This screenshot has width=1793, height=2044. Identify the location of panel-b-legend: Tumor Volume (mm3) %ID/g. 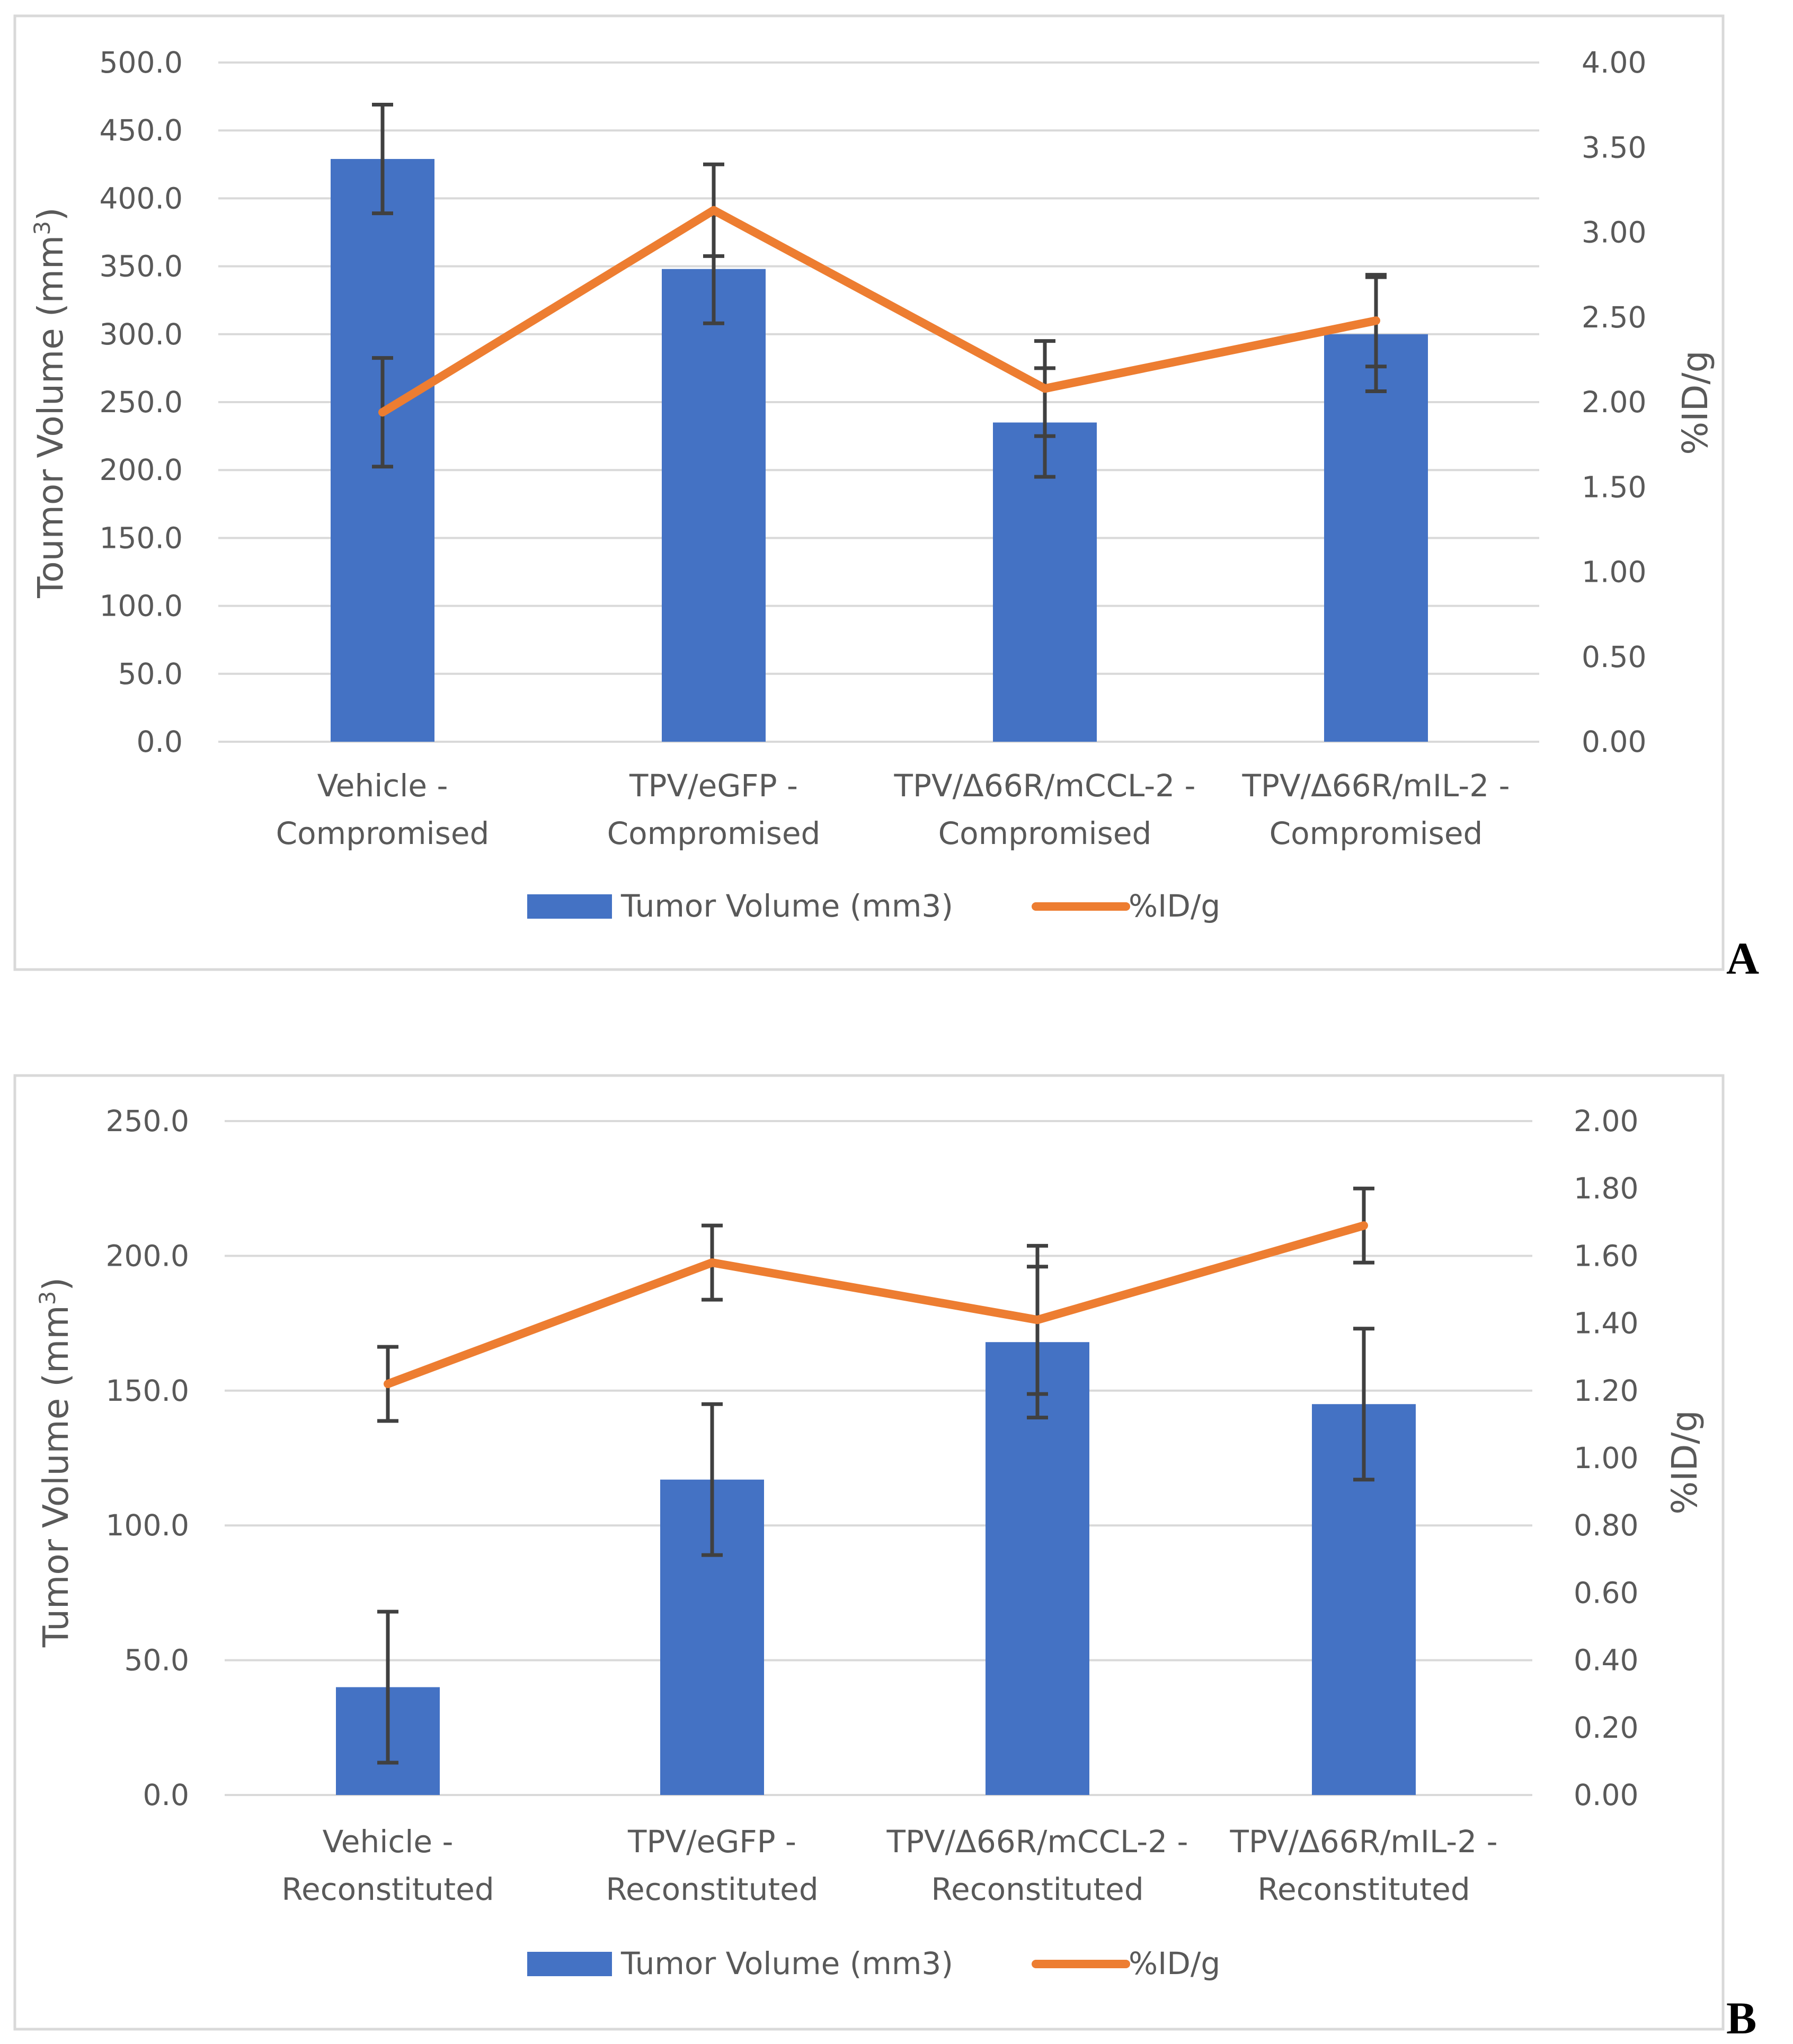
(873, 1963).